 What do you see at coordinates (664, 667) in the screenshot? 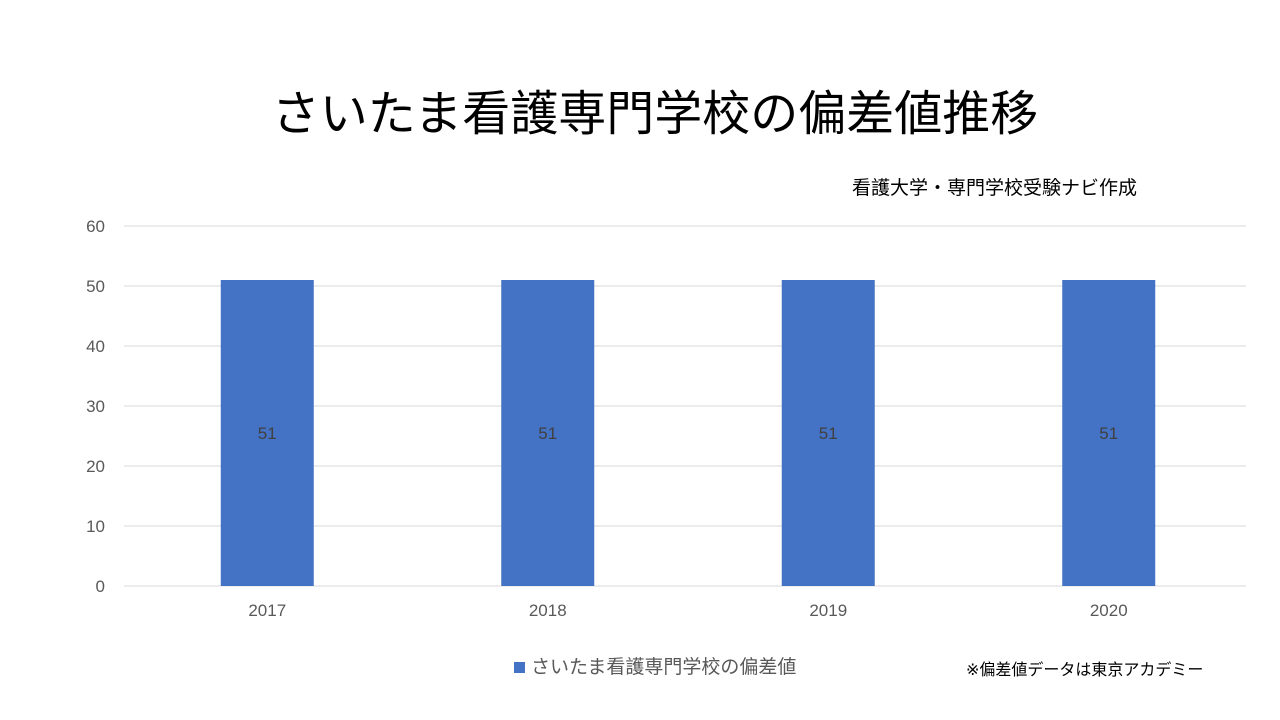
I see `legend-label: さいたま看護専門学校の偏差値` at bounding box center [664, 667].